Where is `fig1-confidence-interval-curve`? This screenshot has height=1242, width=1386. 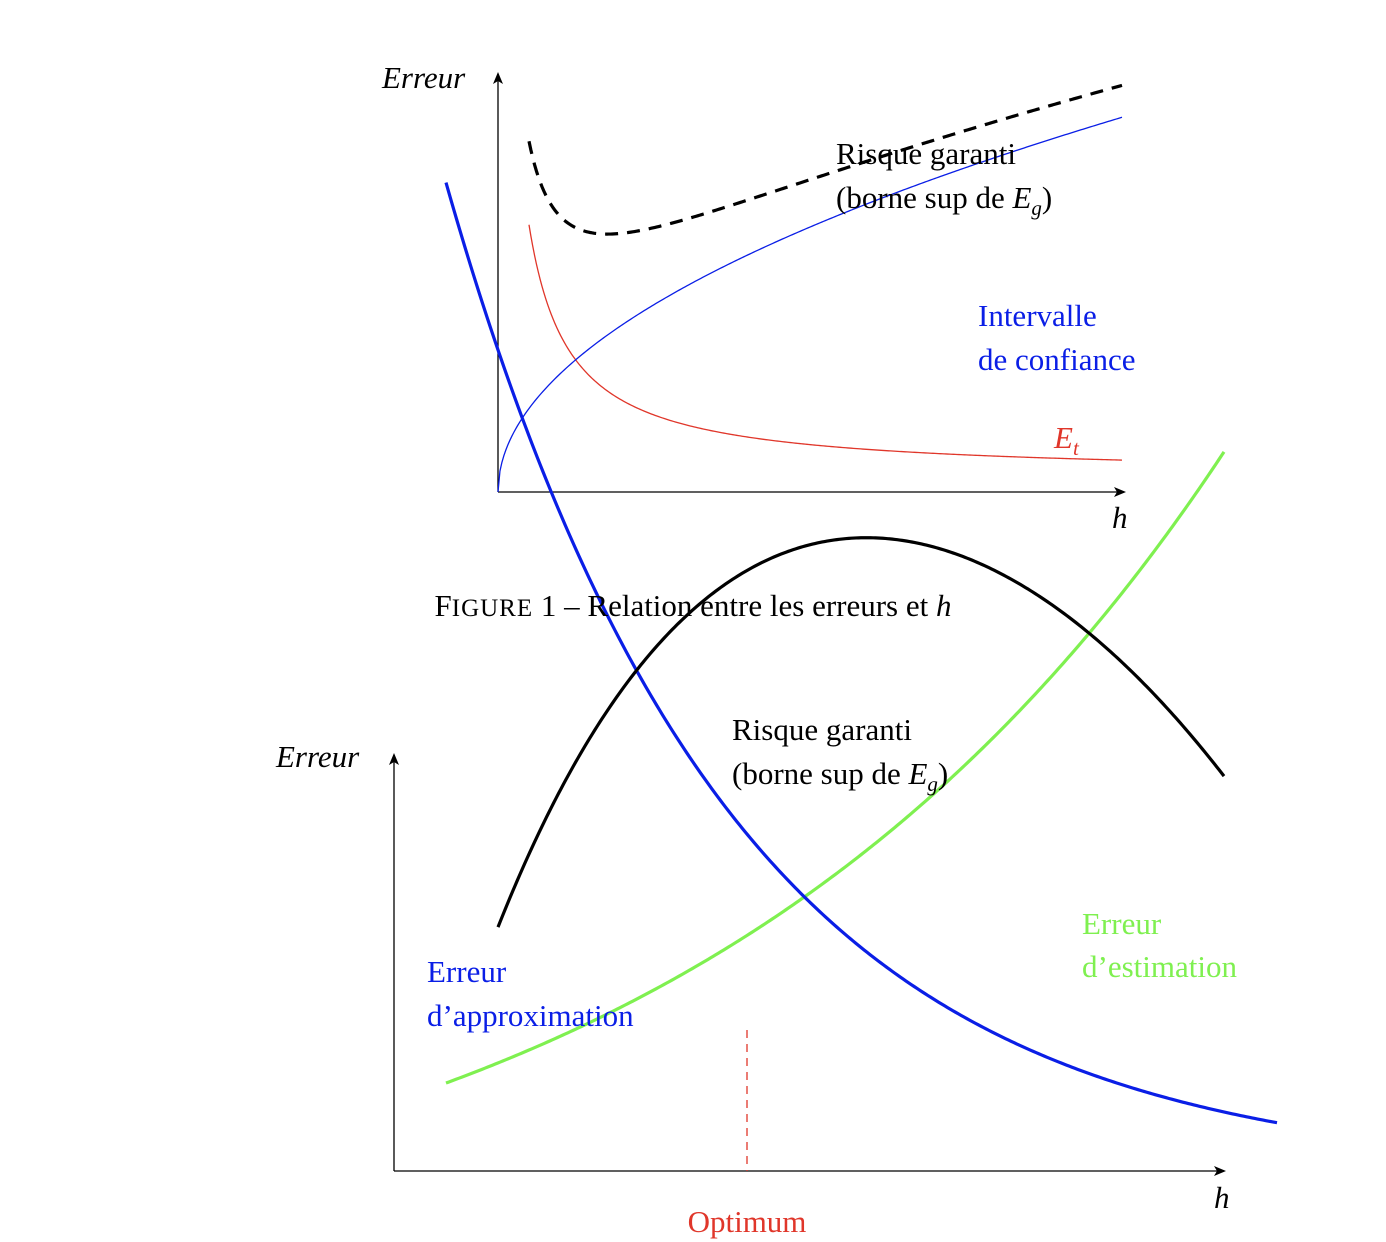
fig1-confidence-interval-curve is located at coordinates (810, 304).